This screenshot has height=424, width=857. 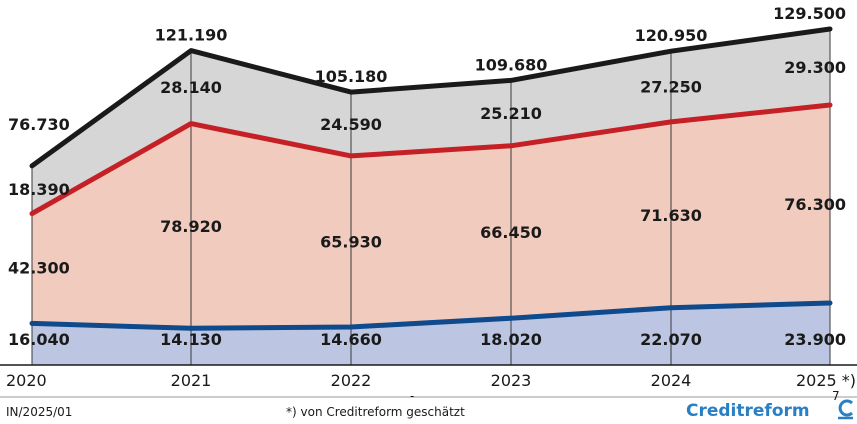 I want to click on x-tick-label: 2022, so click(x=351, y=380).